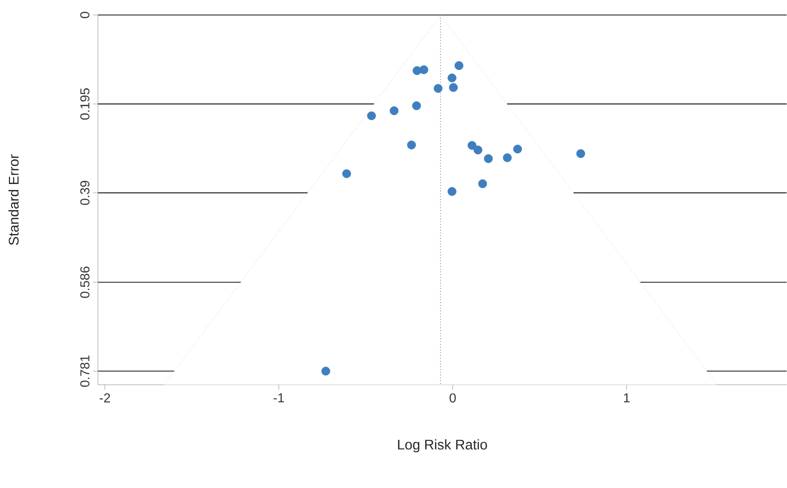 This screenshot has height=488, width=787. What do you see at coordinates (279, 397) in the screenshot?
I see `x-tick-label: -1` at bounding box center [279, 397].